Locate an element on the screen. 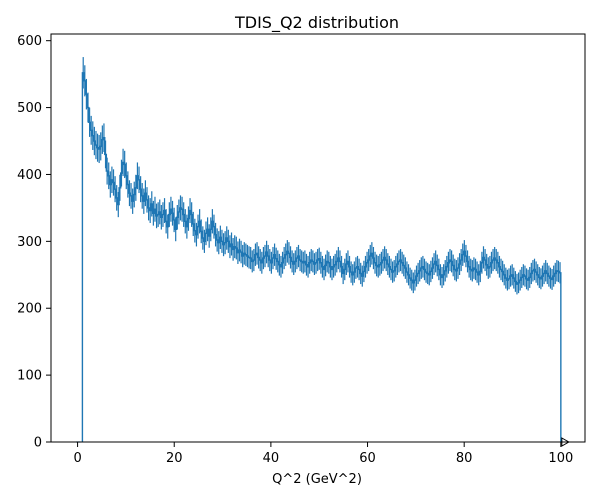  x-axis: 0 20 40 60 80 100 is located at coordinates (323, 454).